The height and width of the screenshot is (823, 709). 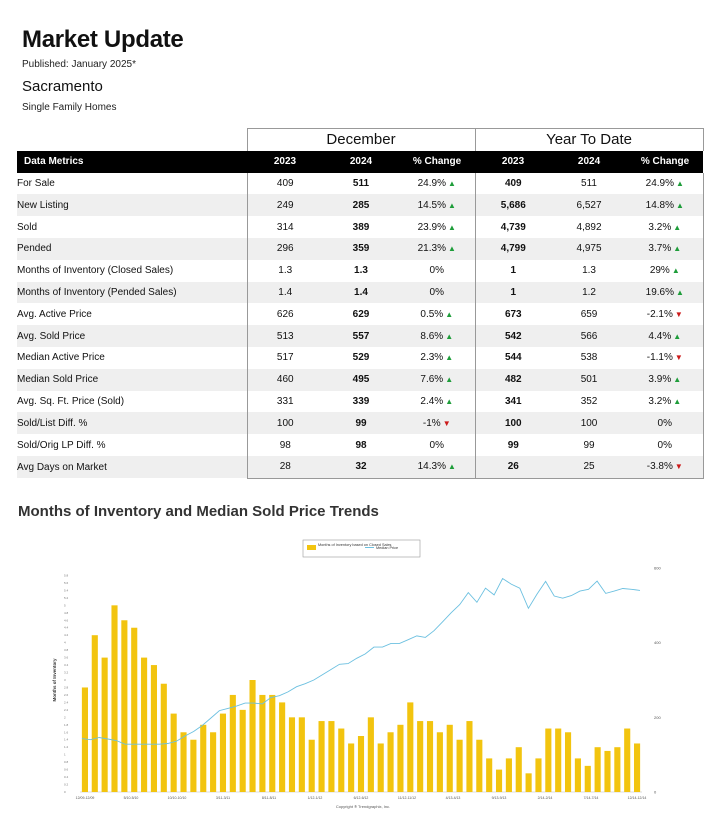 I want to click on table-row: Avg. Sold Price 513 557 8.6% ▲ 542 566 4.4% ▲, so click(x=360, y=336).